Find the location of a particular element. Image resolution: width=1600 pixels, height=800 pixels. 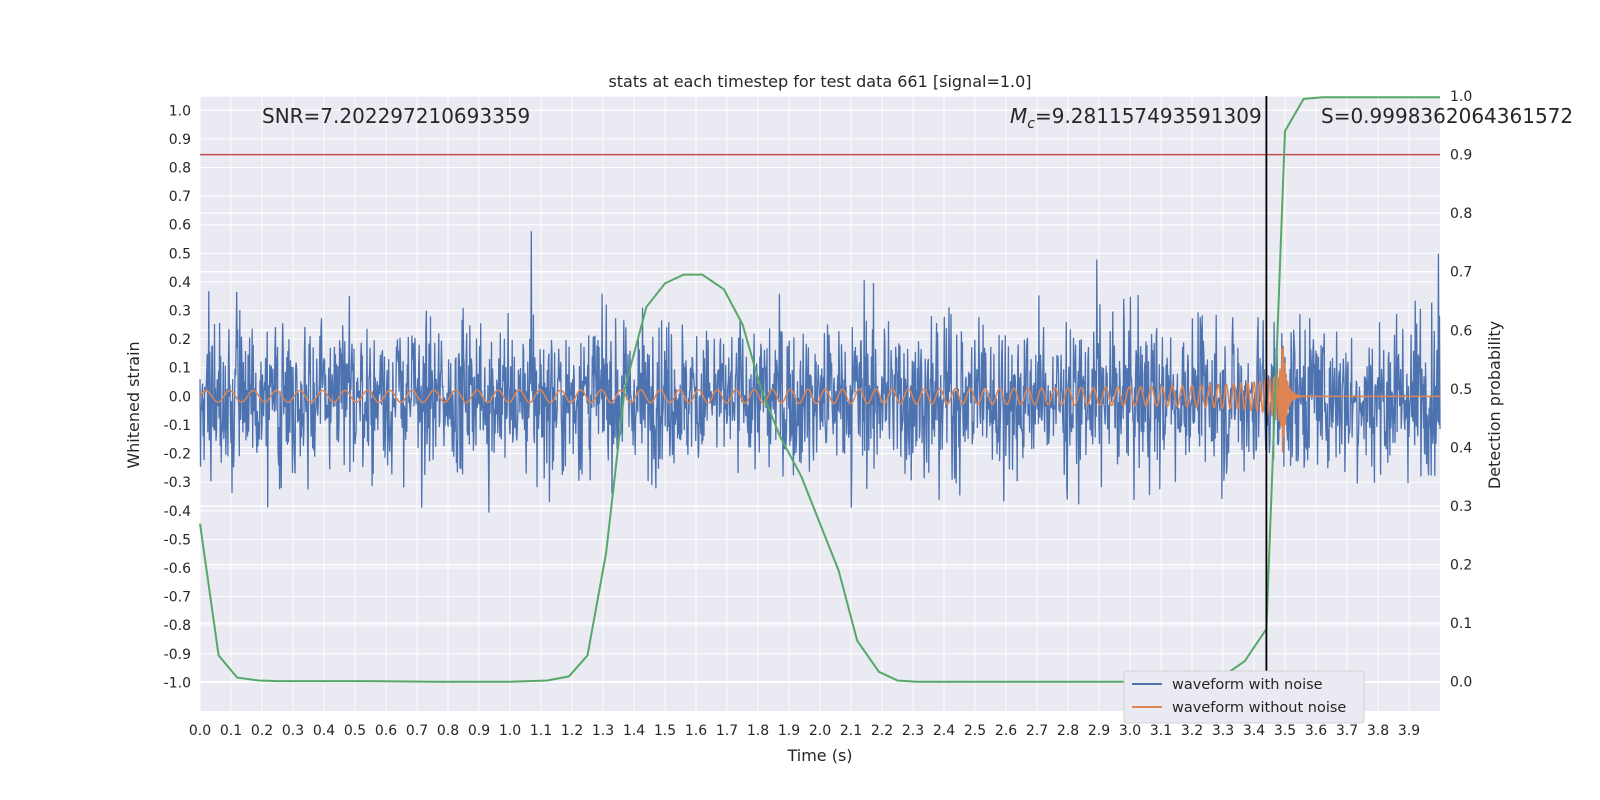

y-tick-label: 1.0 is located at coordinates (180, 111).